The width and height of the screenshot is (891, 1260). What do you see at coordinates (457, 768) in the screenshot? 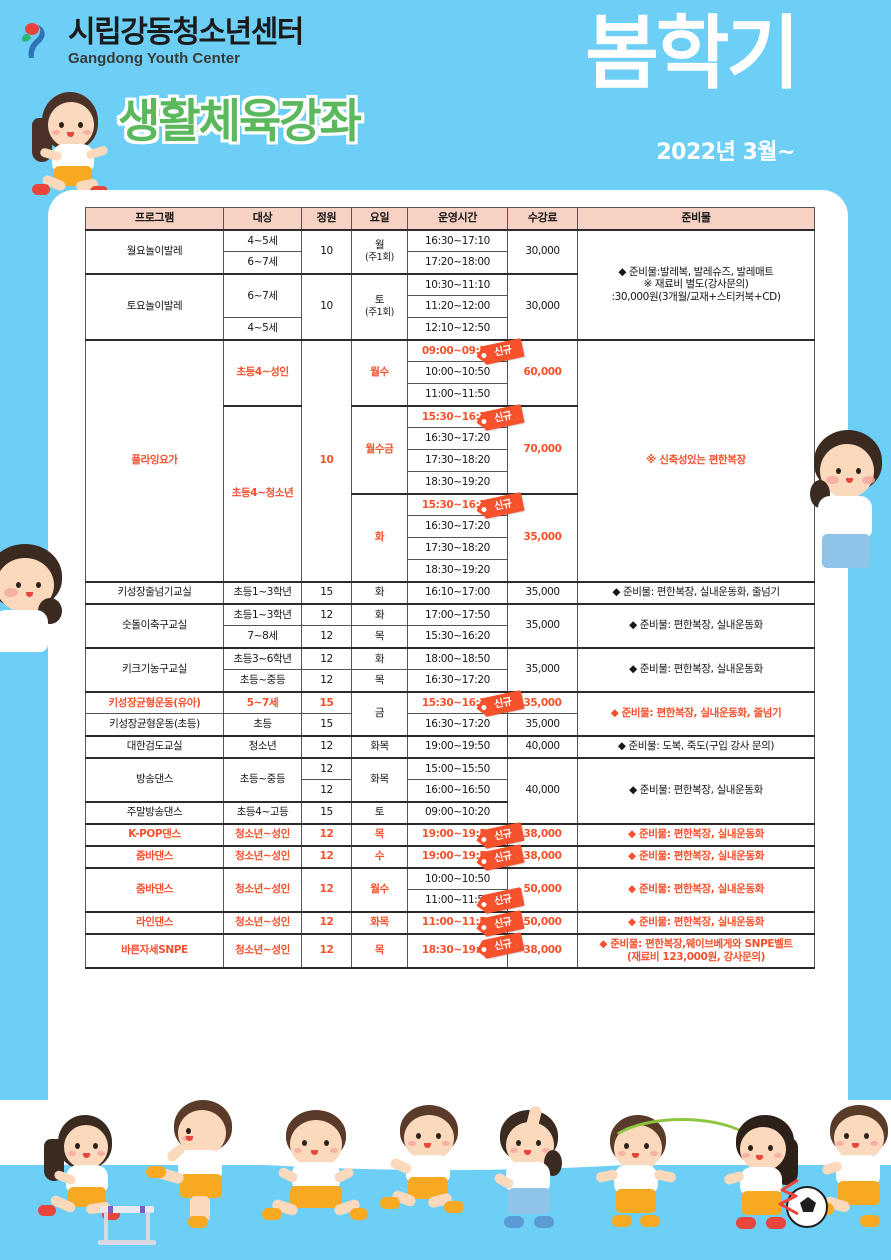
I see `cell-time: 15:00~15:50` at bounding box center [457, 768].